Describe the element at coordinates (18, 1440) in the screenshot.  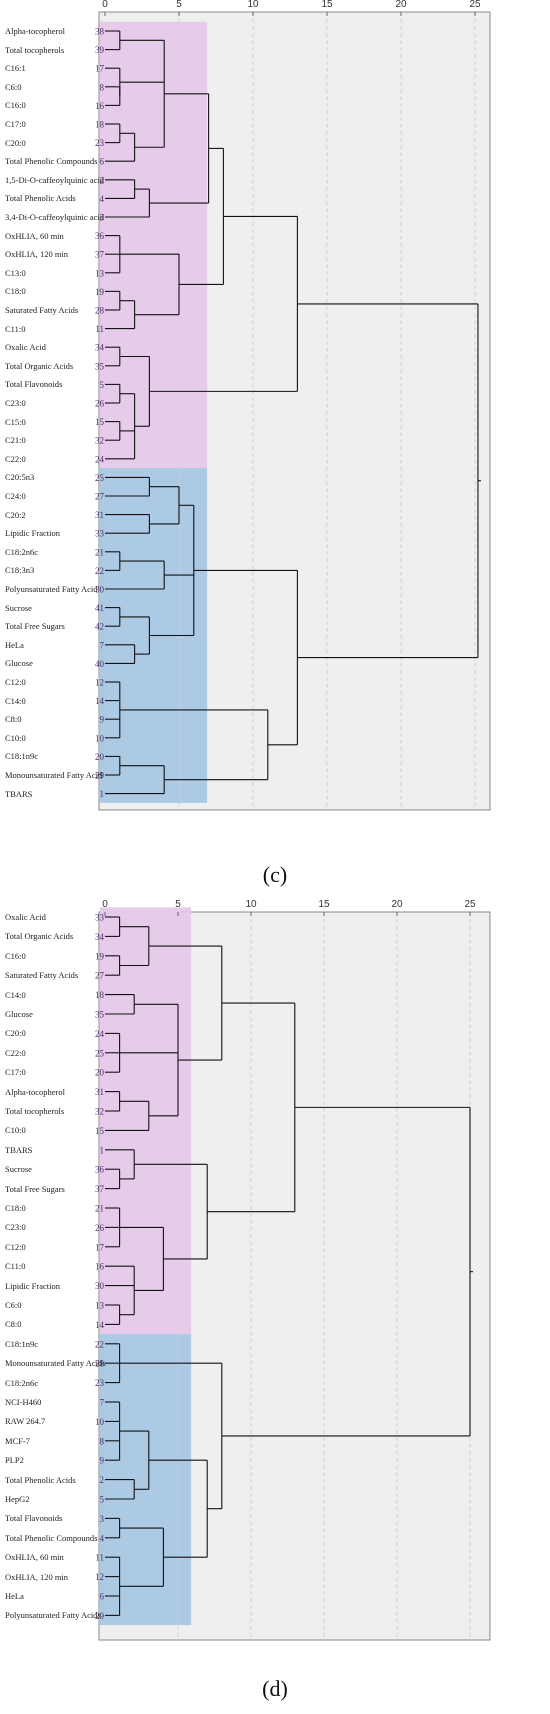
I see `variable-label: MCF-7` at that location.